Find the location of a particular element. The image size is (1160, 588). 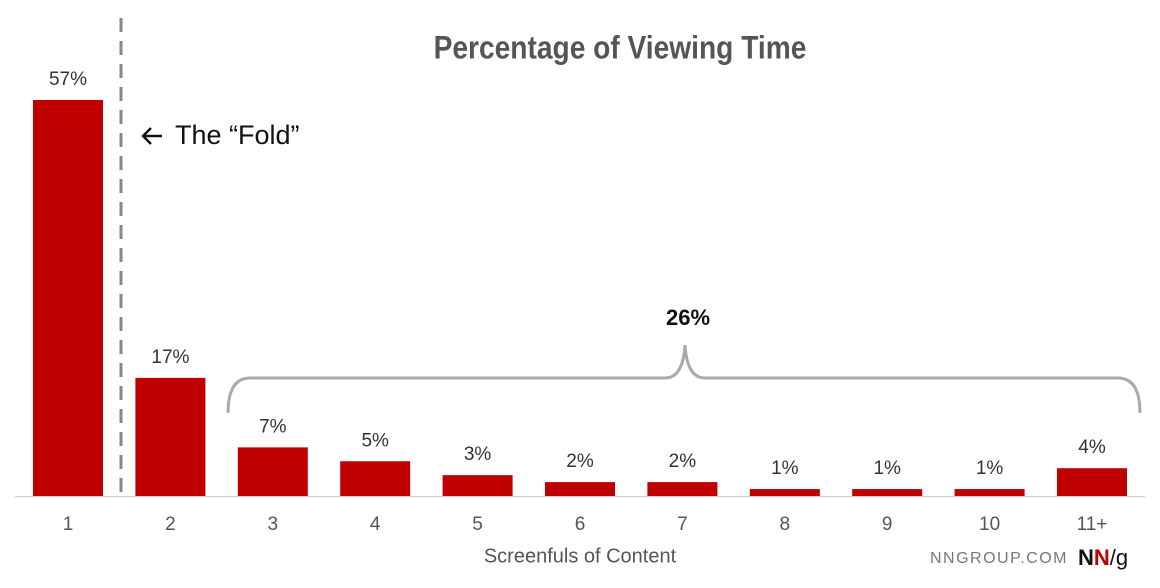

logo: NN/g is located at coordinates (1103, 557).